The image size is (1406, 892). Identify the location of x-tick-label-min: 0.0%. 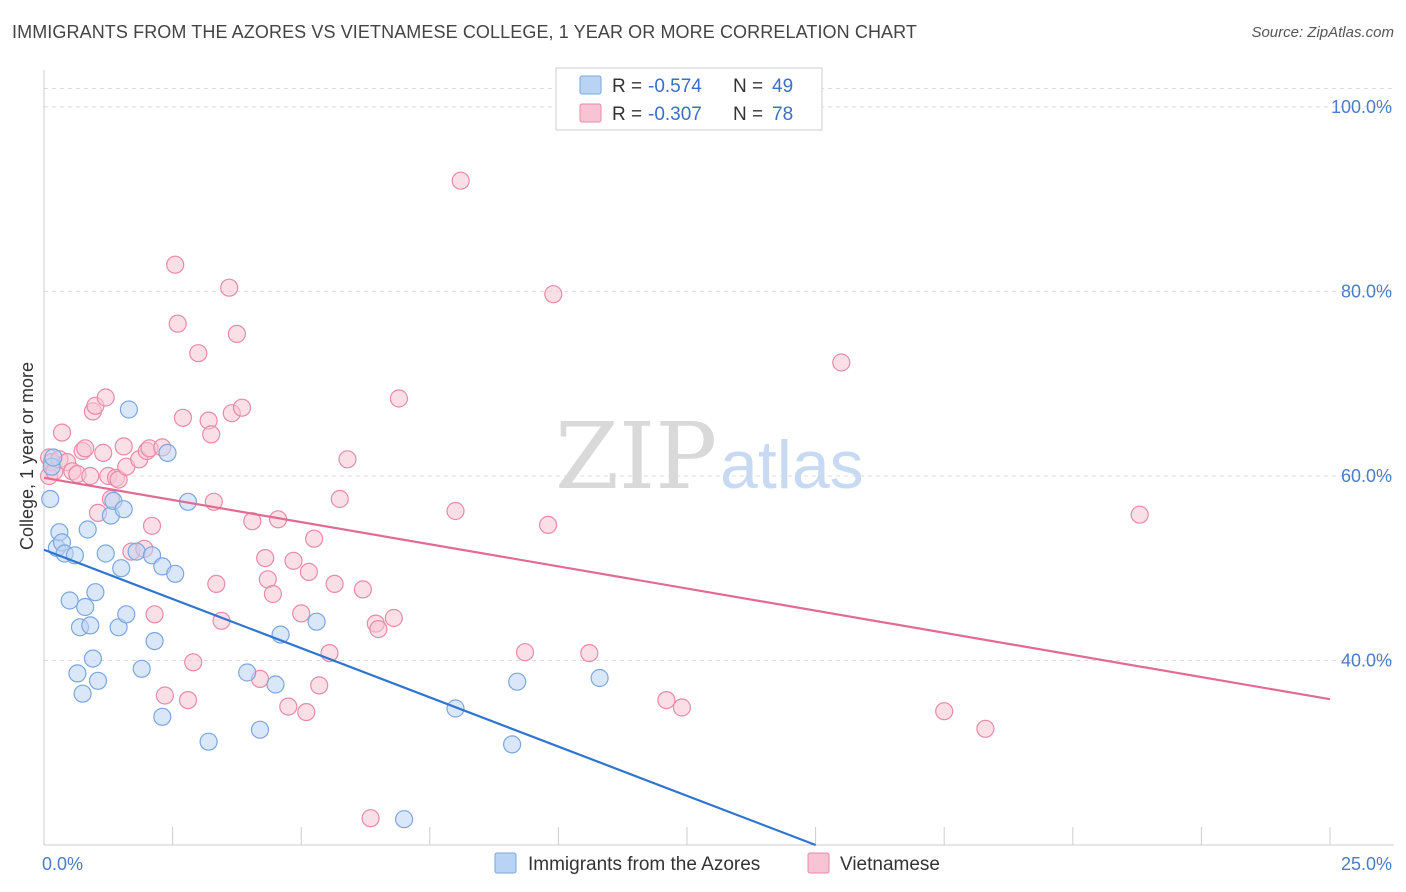
(62, 864).